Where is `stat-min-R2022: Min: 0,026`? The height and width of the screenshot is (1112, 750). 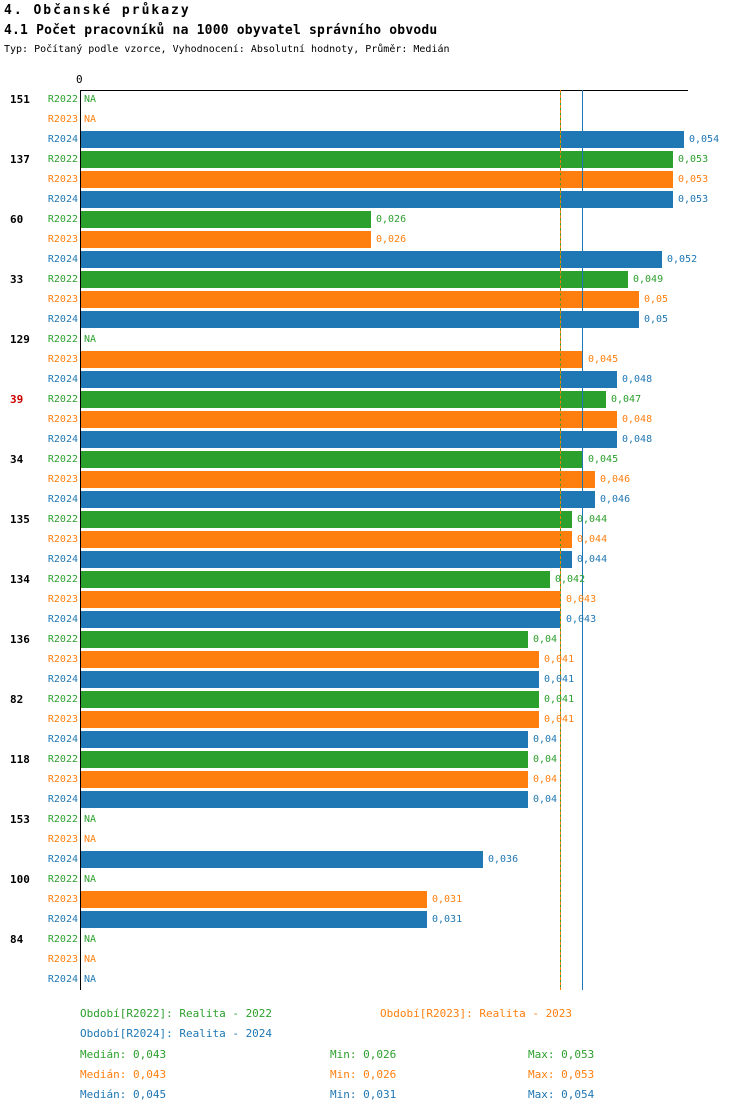
stat-min-R2022: Min: 0,026 is located at coordinates (363, 1054).